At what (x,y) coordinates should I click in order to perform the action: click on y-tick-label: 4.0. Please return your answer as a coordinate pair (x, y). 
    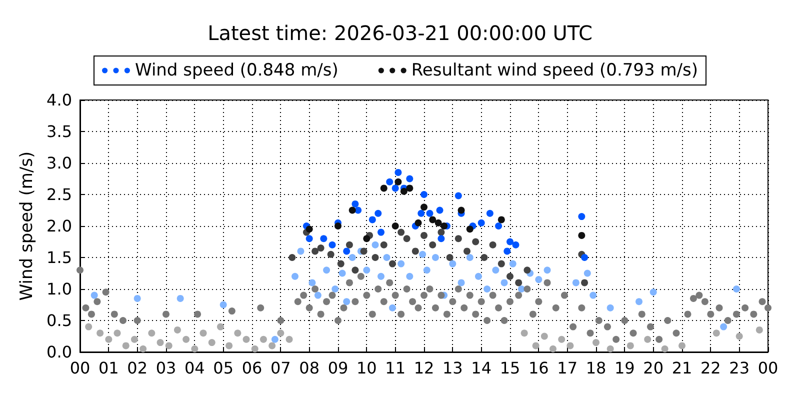
    Looking at the image, I should click on (59, 100).